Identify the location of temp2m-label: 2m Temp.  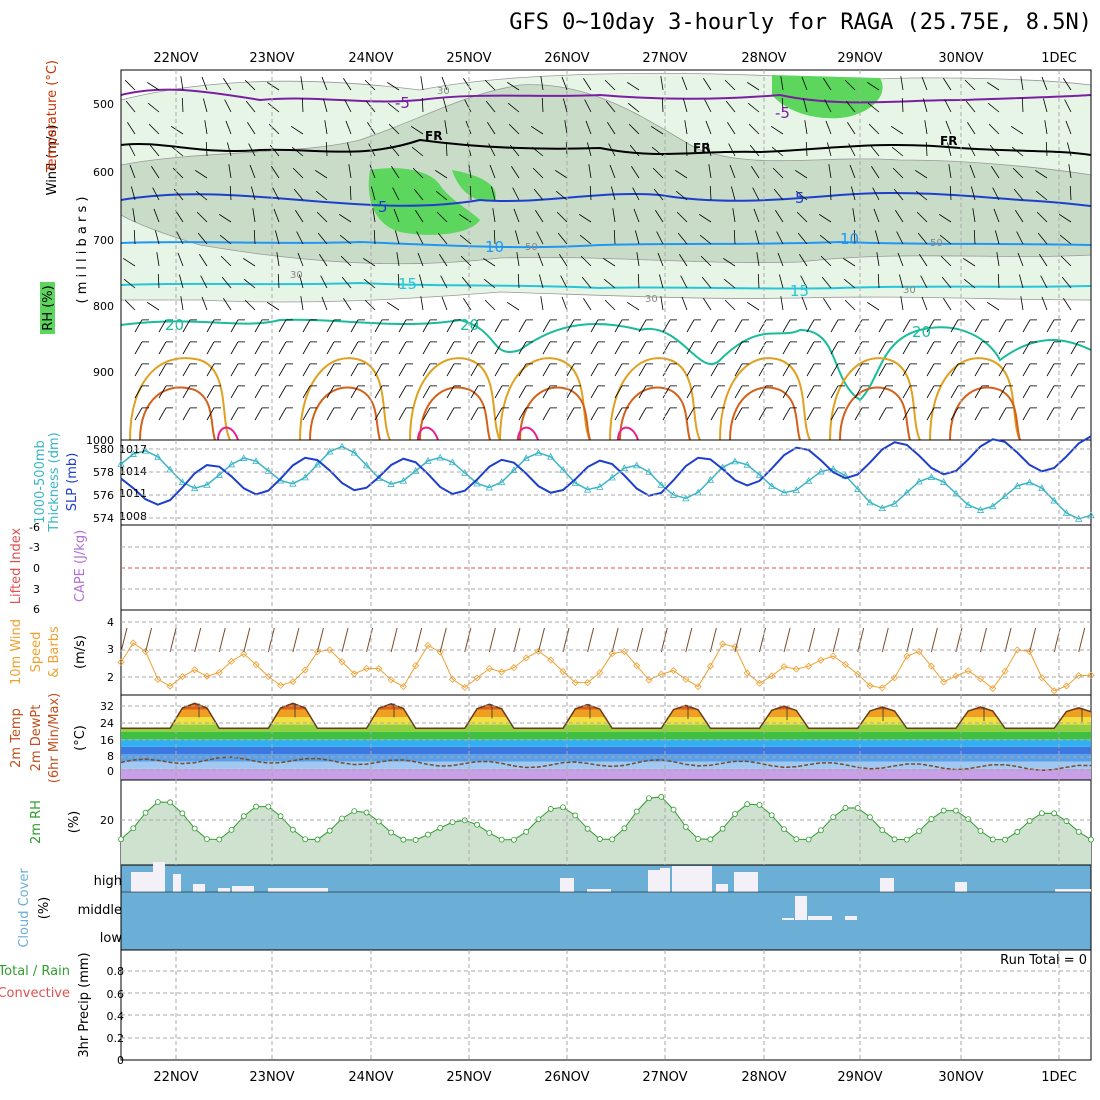
(16, 738).